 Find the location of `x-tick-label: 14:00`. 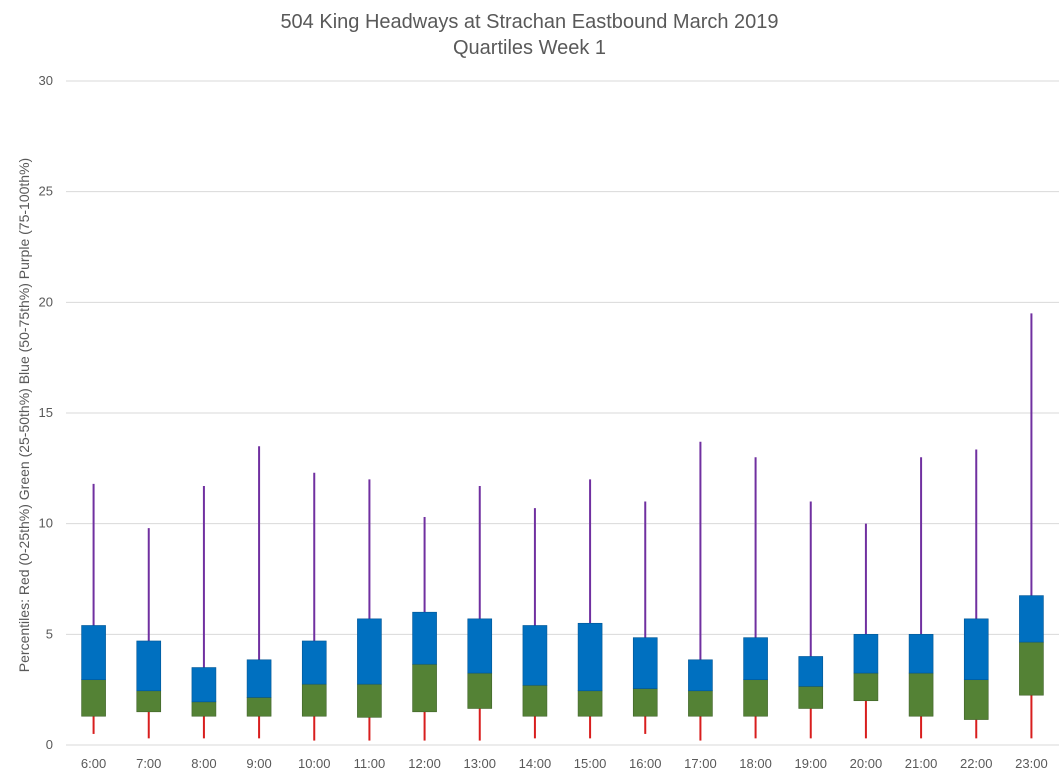

x-tick-label: 14:00 is located at coordinates (535, 763).